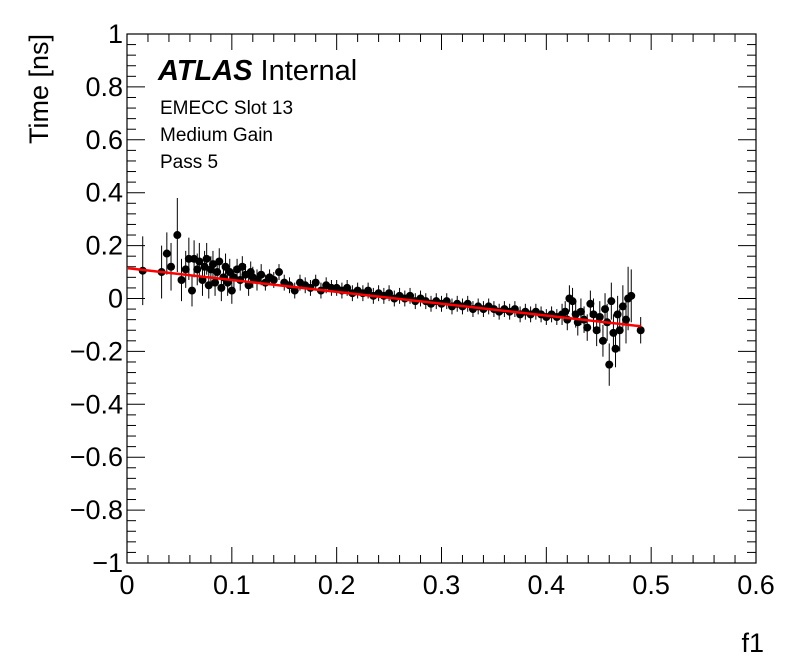 This screenshot has width=796, height=672. I want to click on y-tick-label: −1, so click(107, 563).